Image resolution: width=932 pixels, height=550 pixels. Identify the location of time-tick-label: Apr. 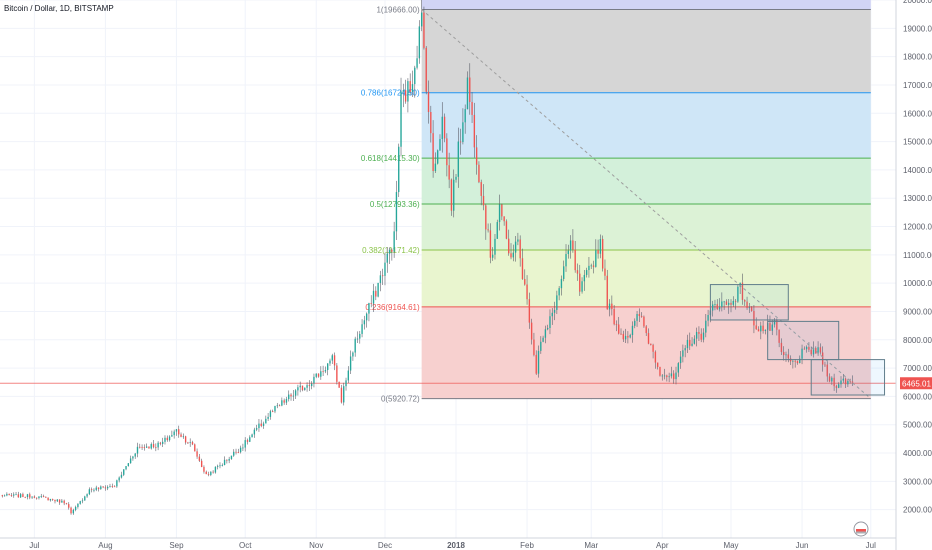
(662, 545).